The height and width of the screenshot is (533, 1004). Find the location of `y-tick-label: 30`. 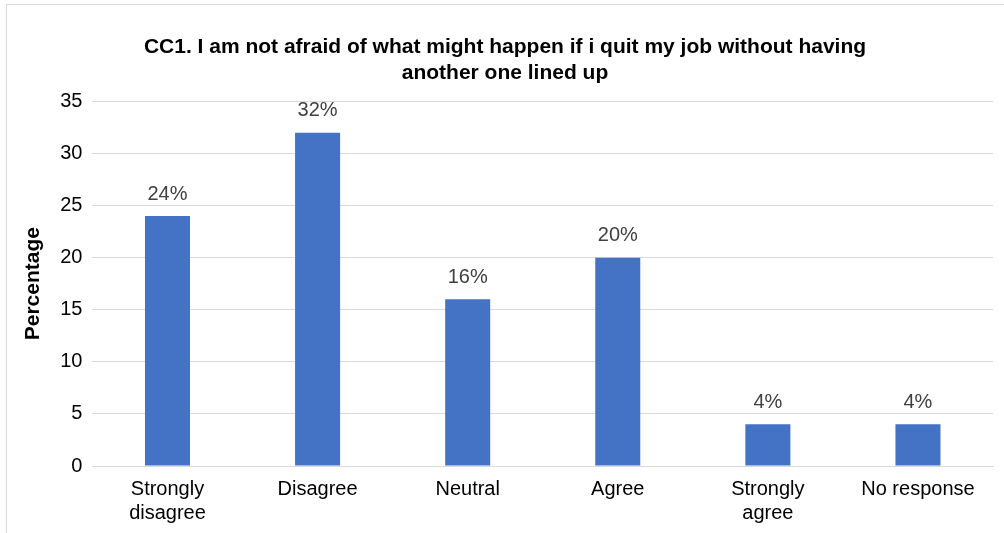

y-tick-label: 30 is located at coordinates (71, 152).